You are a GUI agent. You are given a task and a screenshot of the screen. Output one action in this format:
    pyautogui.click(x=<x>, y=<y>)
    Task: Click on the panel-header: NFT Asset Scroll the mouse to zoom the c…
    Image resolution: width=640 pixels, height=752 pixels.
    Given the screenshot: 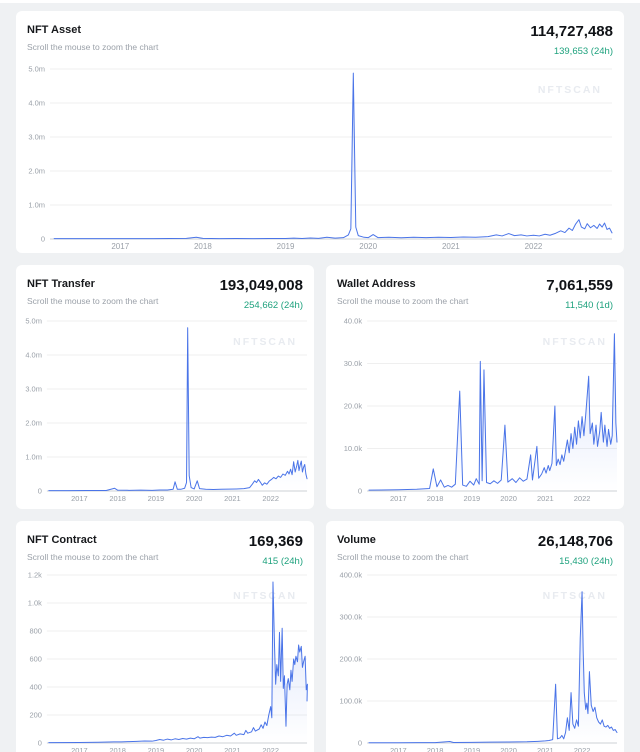 What is the action you would take?
    pyautogui.click(x=320, y=34)
    